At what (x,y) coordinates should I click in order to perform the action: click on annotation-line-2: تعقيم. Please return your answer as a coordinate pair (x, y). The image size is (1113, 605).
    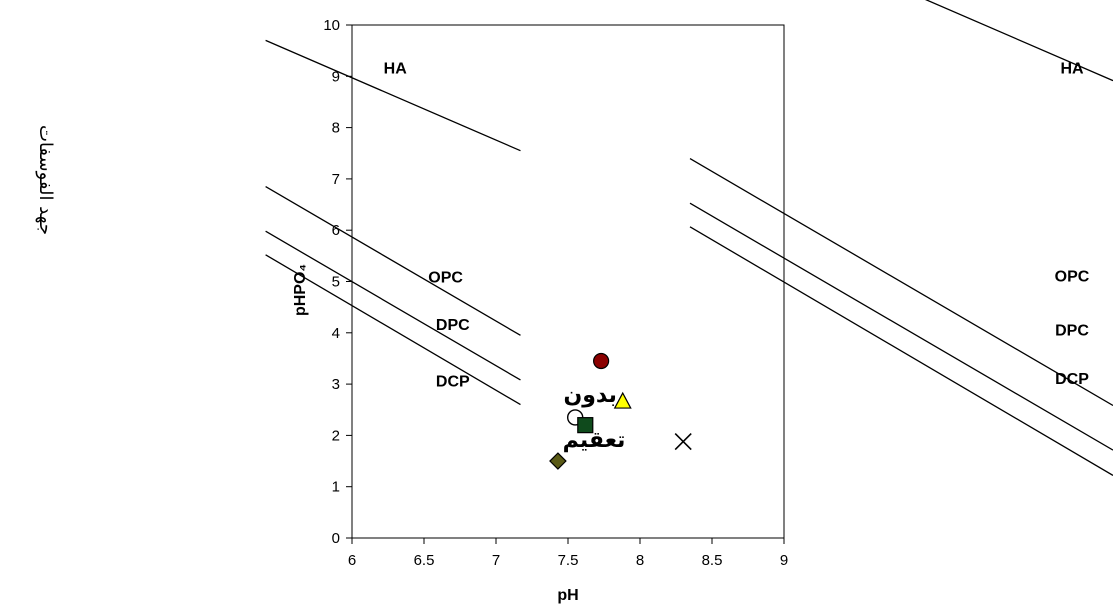
    Looking at the image, I should click on (594, 440).